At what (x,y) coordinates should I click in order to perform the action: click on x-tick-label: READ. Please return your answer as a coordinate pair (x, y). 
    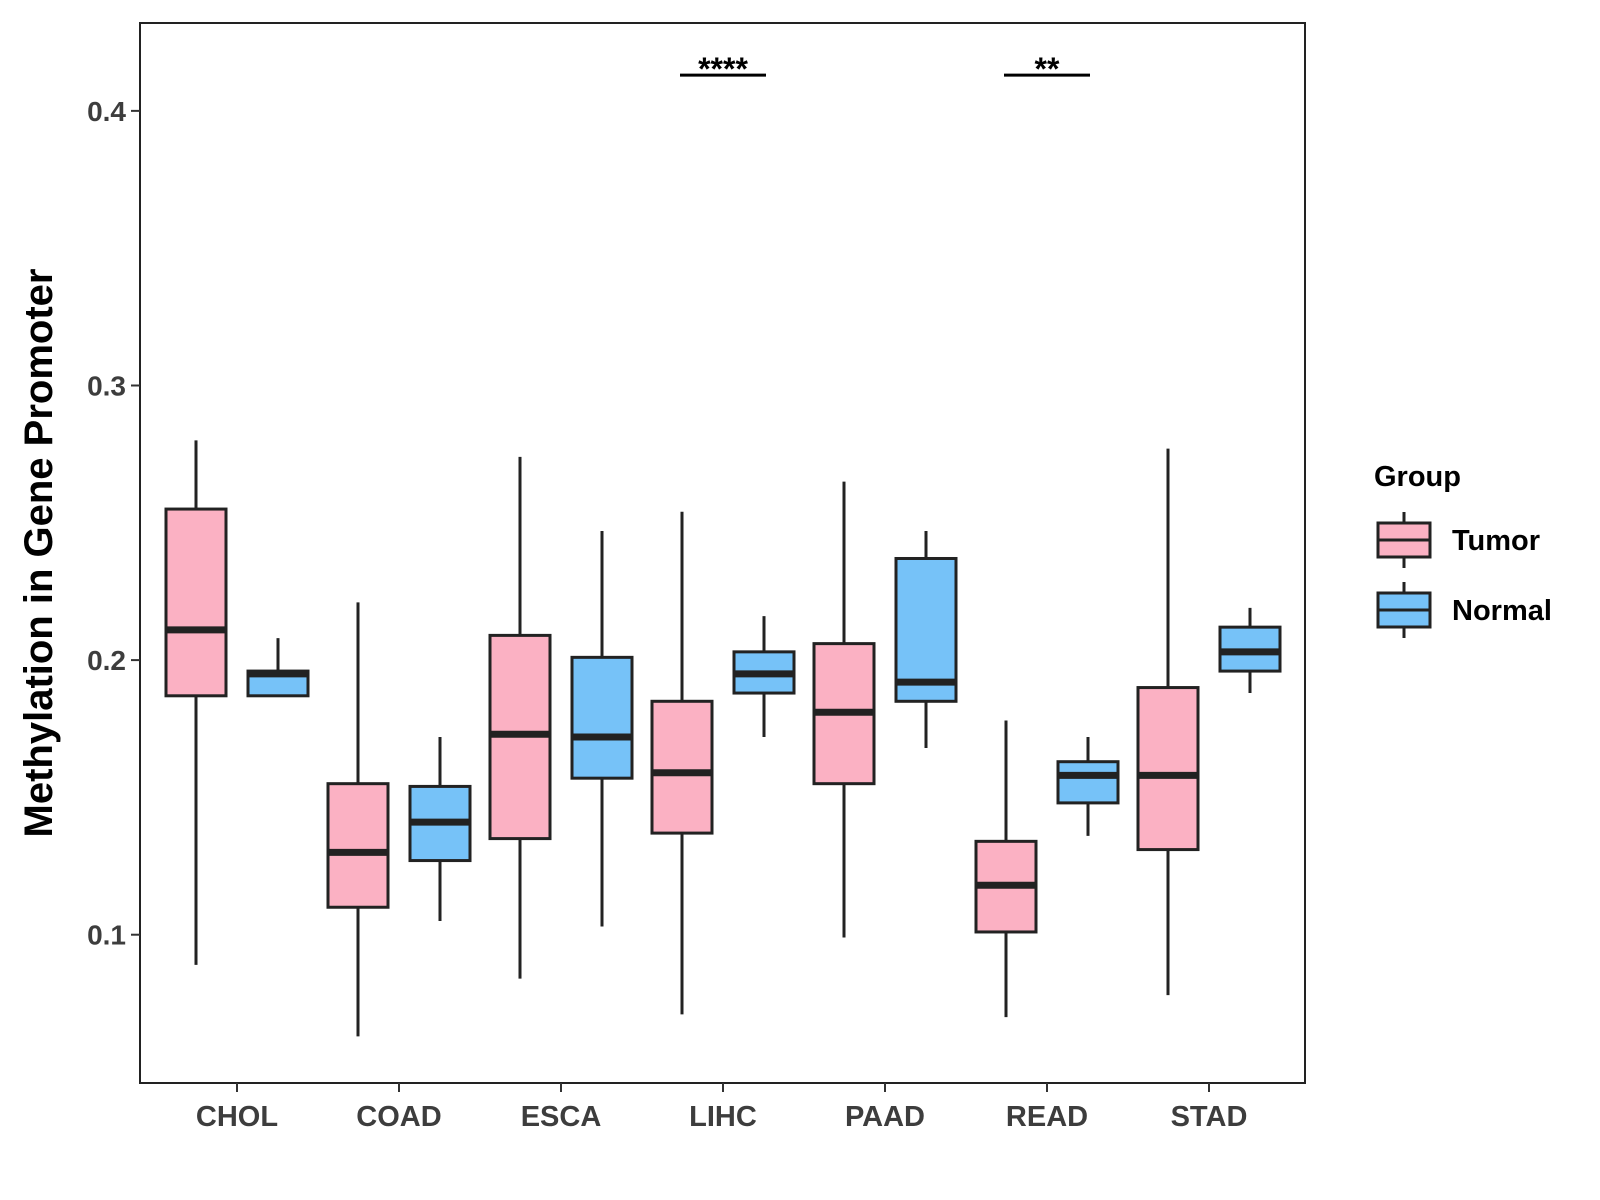
    Looking at the image, I should click on (1047, 1117).